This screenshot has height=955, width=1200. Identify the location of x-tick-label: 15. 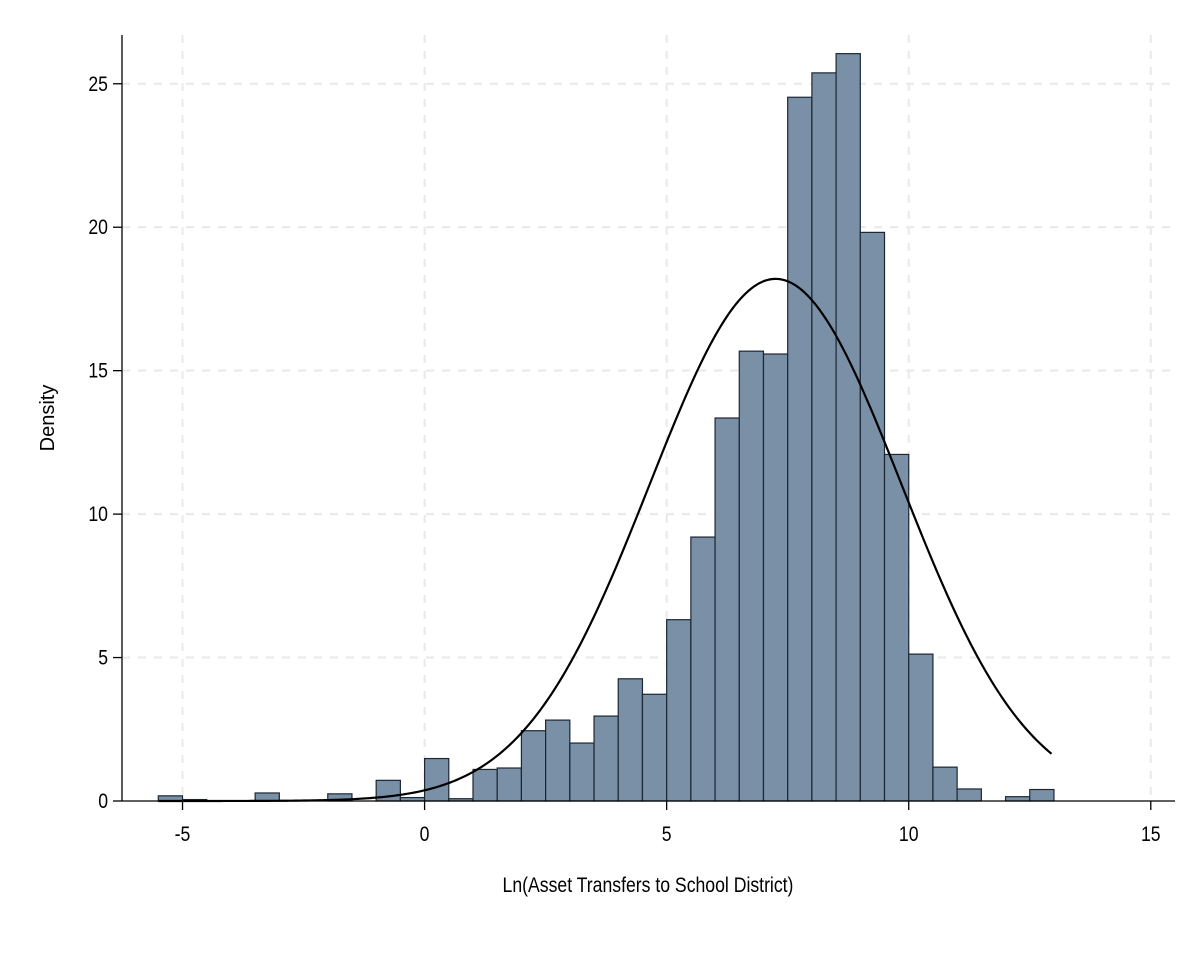
(1151, 835).